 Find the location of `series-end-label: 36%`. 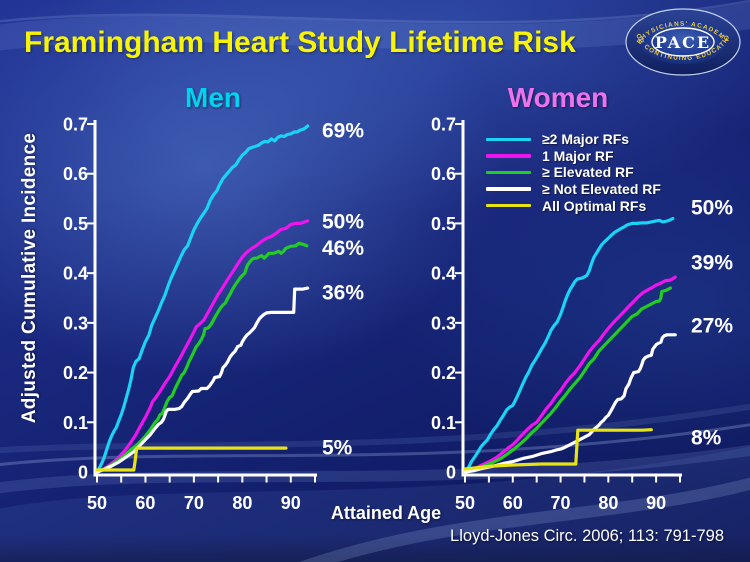

series-end-label: 36% is located at coordinates (343, 293).